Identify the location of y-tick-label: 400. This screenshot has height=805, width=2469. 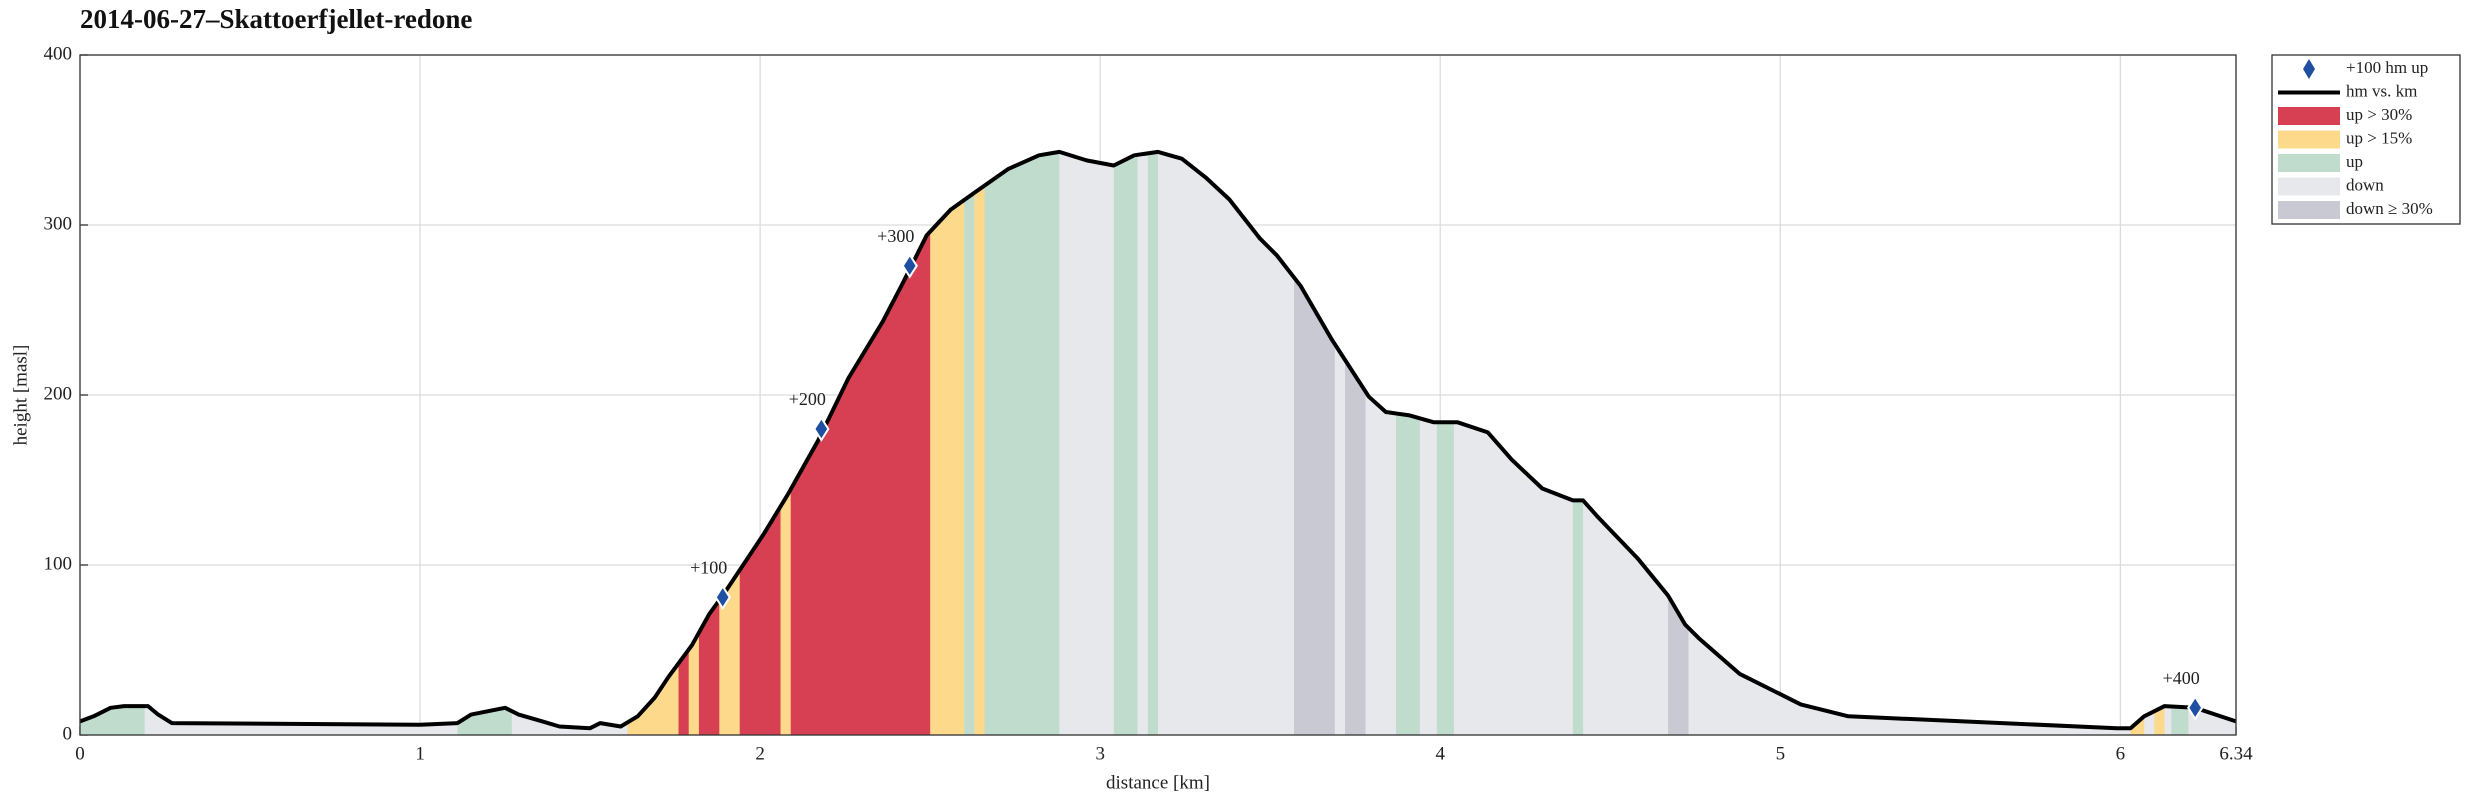
(58, 53).